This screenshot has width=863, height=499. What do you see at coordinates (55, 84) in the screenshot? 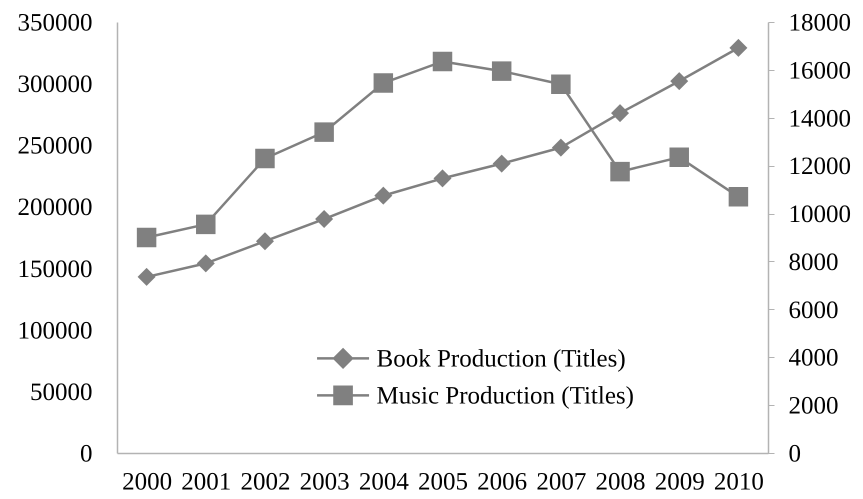
I see `y-tick-label: 300000` at bounding box center [55, 84].